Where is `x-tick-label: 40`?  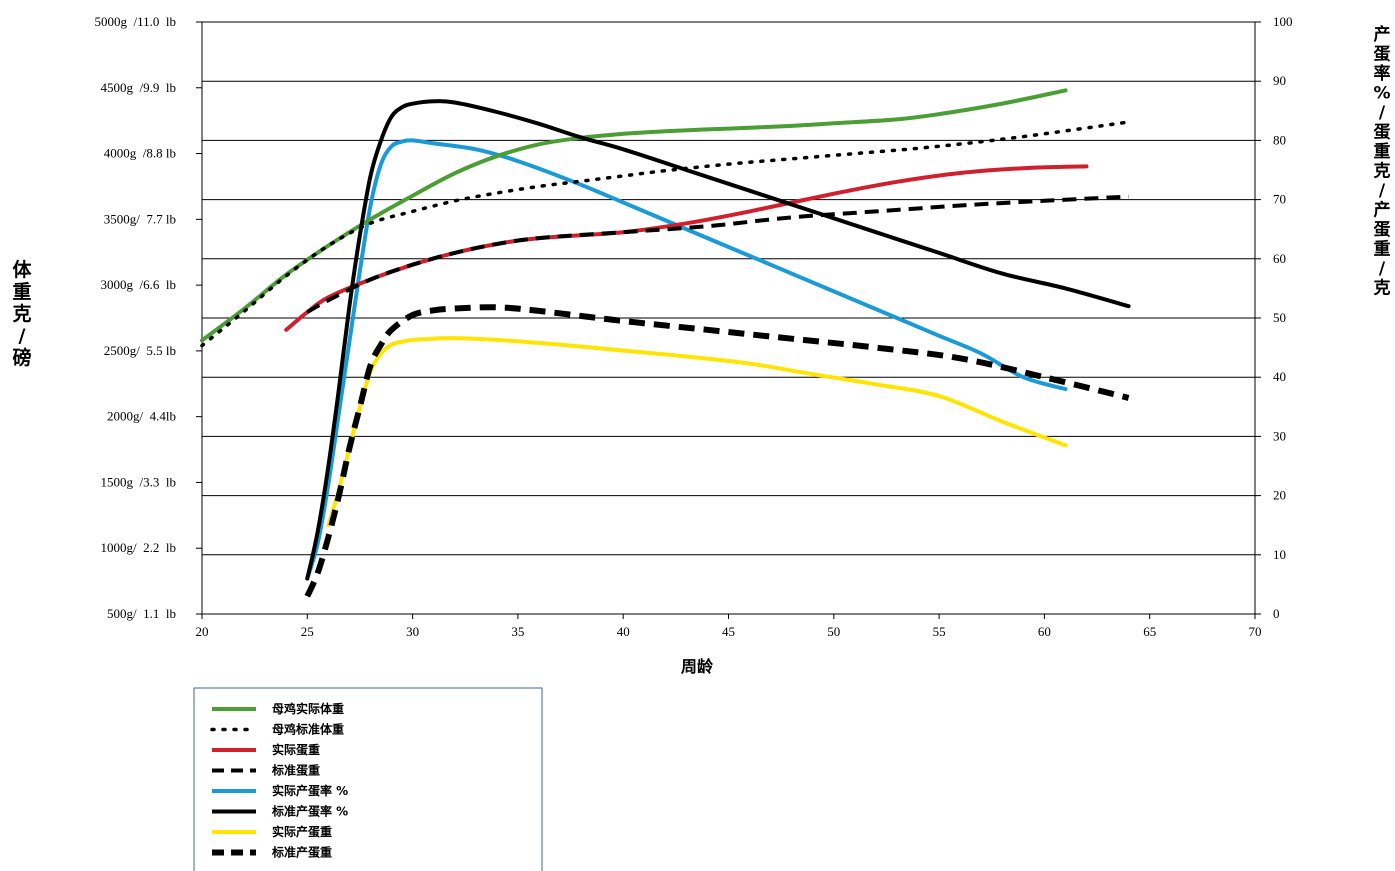 x-tick-label: 40 is located at coordinates (623, 631).